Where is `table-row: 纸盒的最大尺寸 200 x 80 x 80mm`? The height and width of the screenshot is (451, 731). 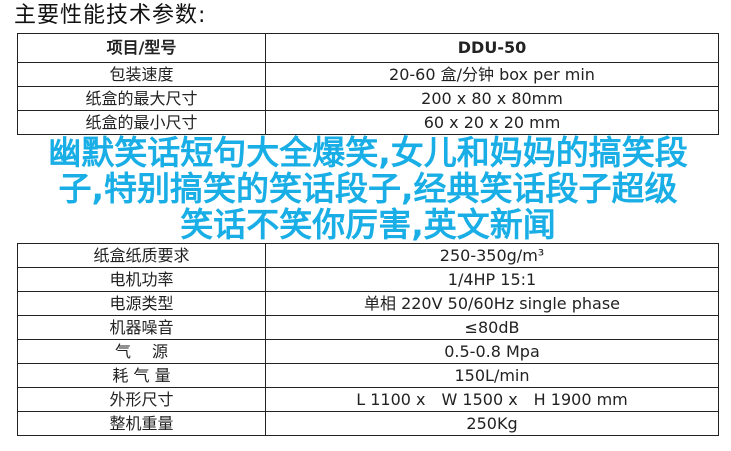
table-row: 纸盒的最大尺寸 200 x 80 x 80mm is located at coordinates (368, 98).